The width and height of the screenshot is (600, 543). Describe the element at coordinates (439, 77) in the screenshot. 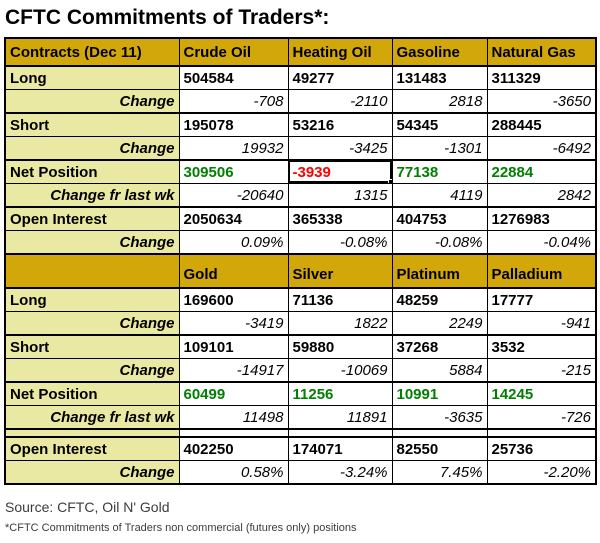

I see `table-cell: 131483` at that location.